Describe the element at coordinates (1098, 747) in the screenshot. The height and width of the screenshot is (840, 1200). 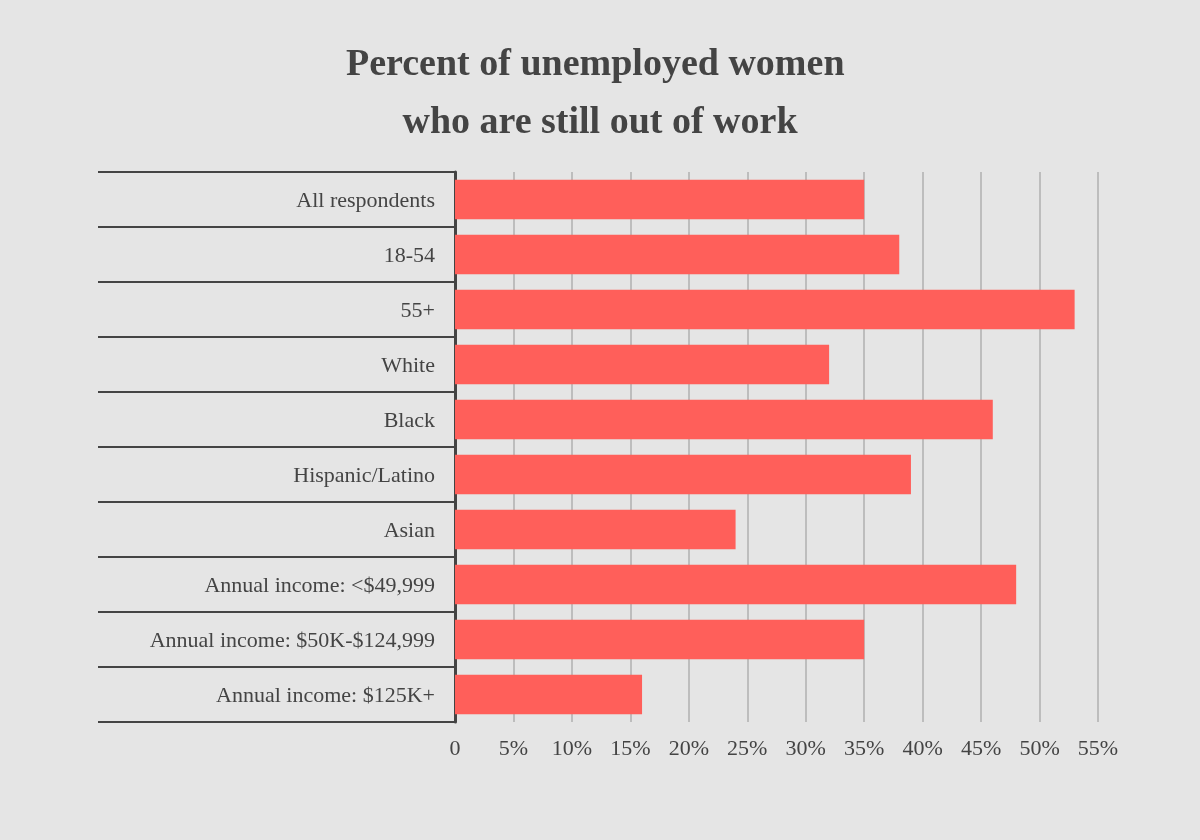
I see `x-tick-label: 55%` at that location.